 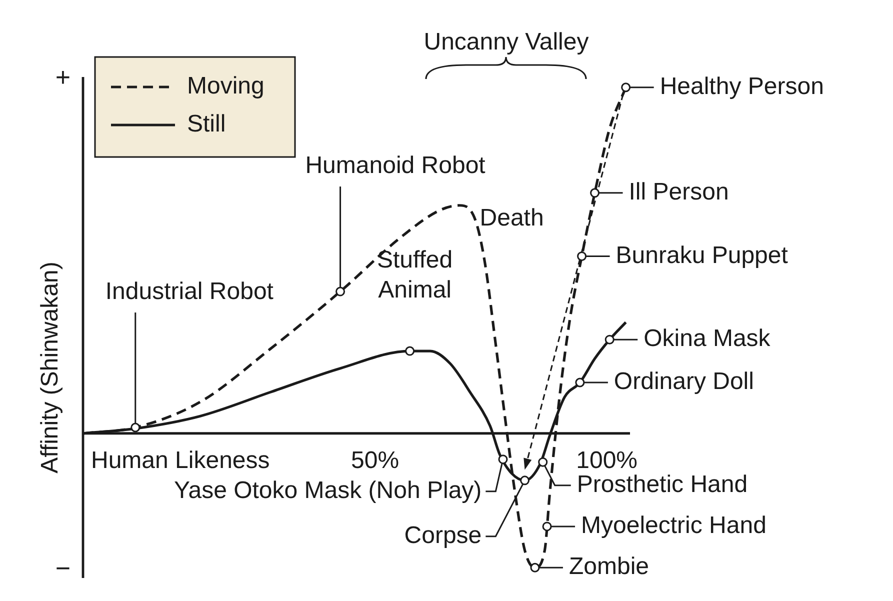 I want to click on x-axis-title: Human Likeness, so click(x=180, y=460).